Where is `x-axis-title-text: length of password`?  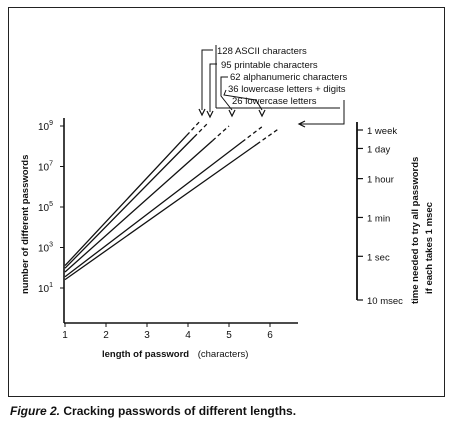
x-axis-title-text: length of password is located at coordinates (145, 354).